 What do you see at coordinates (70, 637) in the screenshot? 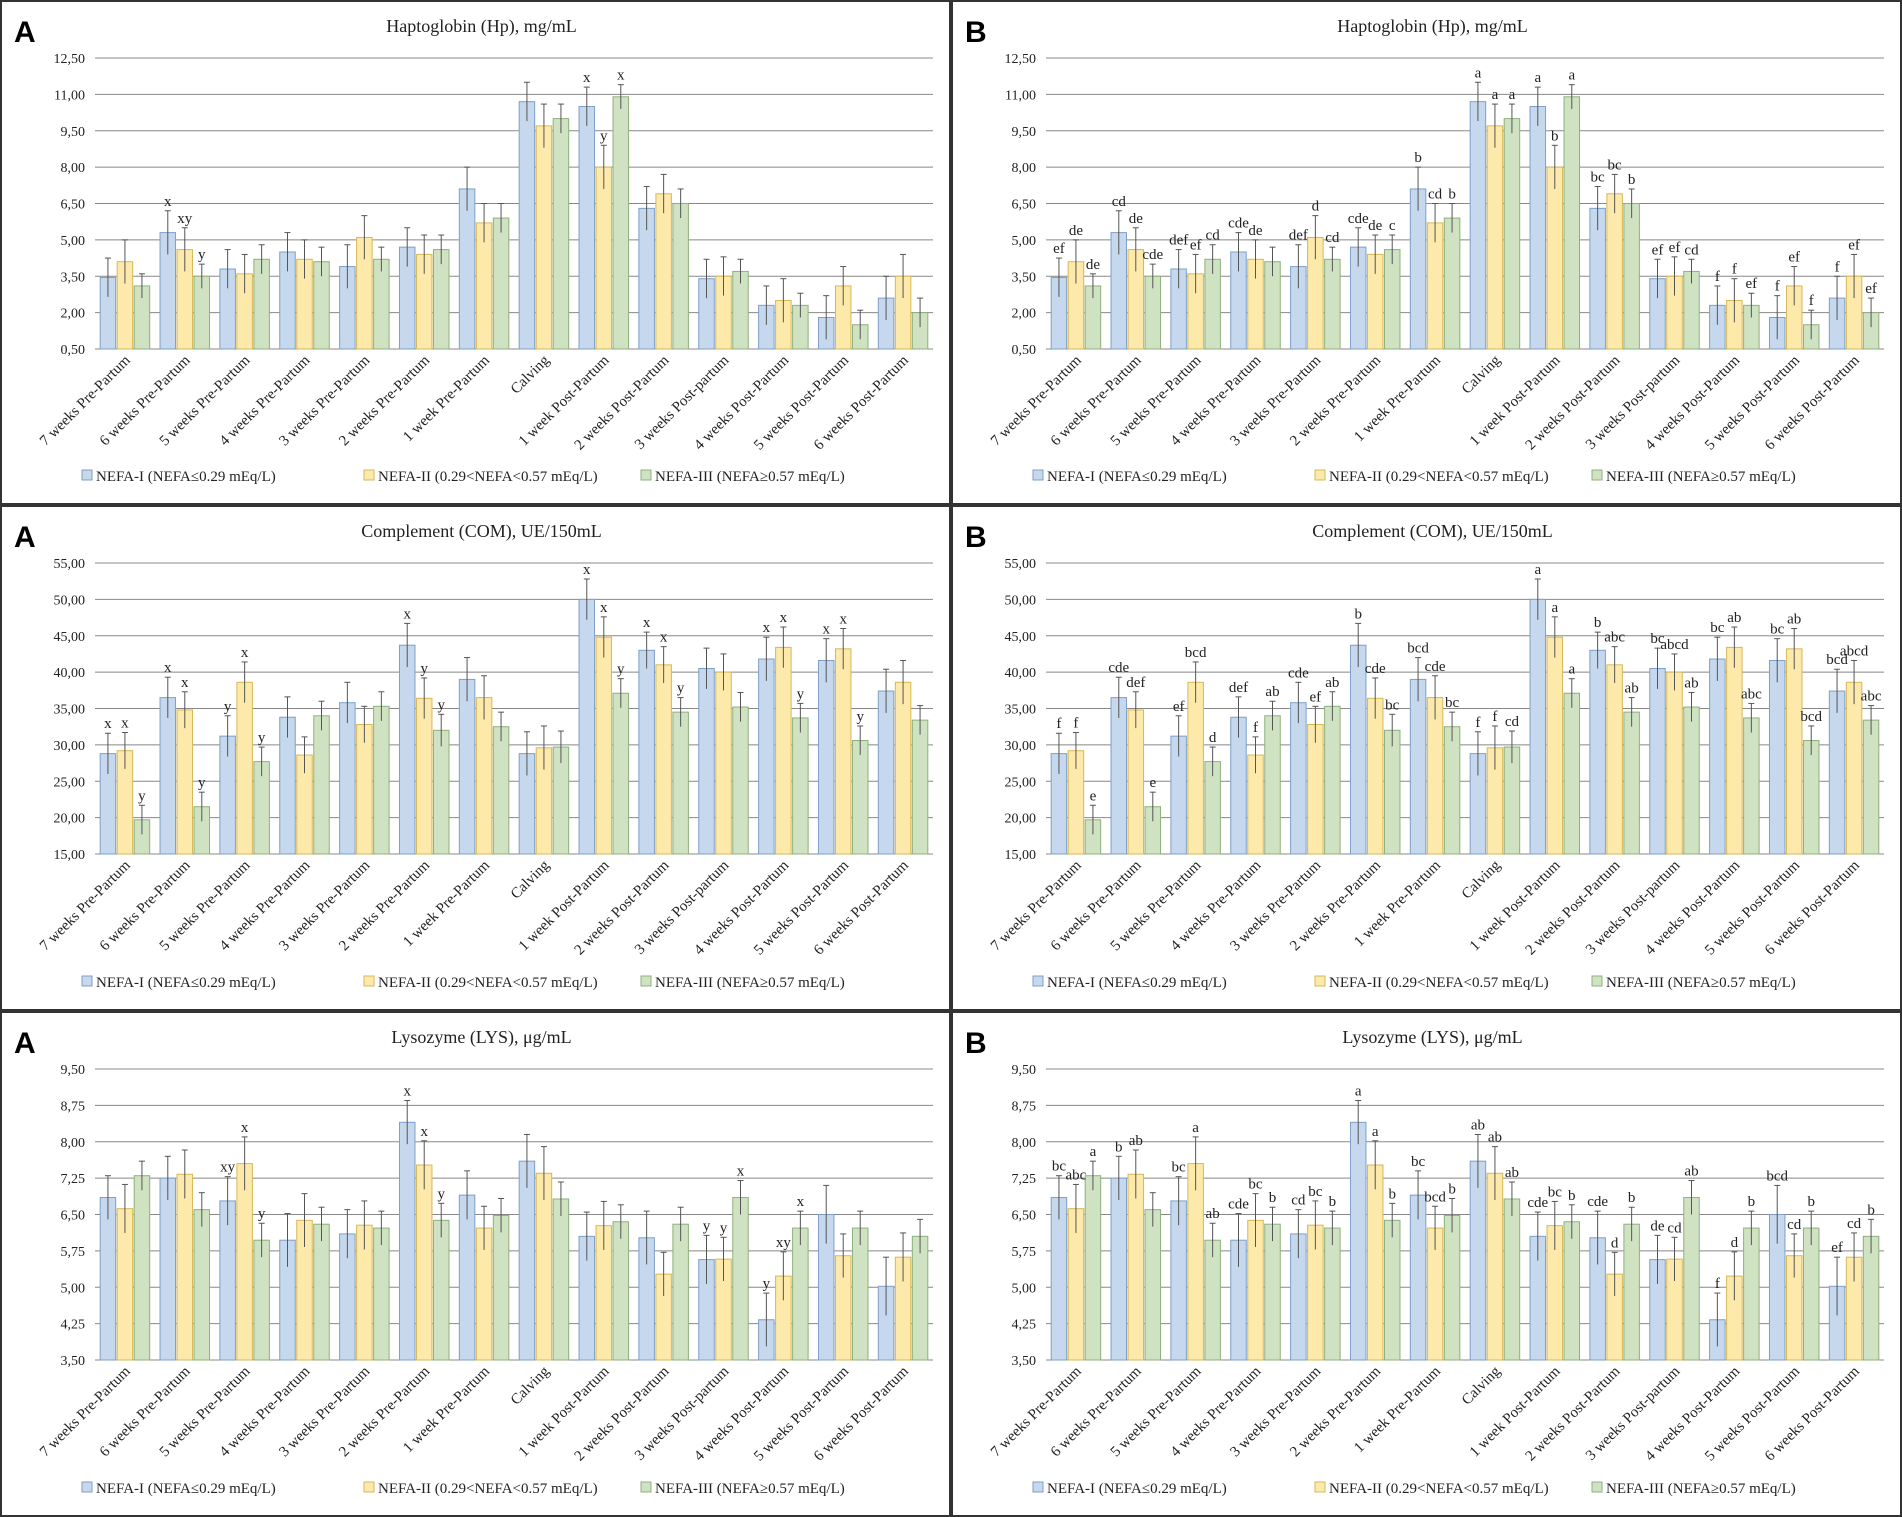
I see `y-tick-label: 45,00` at bounding box center [70, 637].